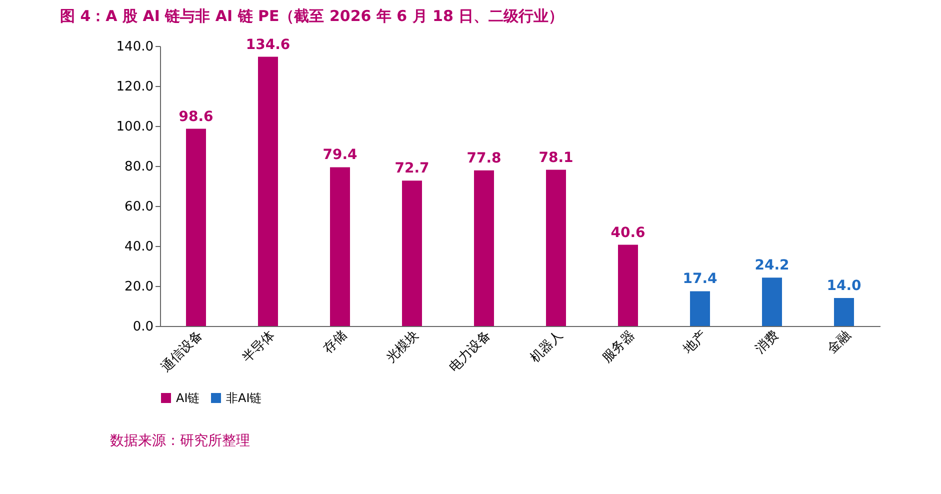  Describe the element at coordinates (412, 168) in the screenshot. I see `data-label: 72.7` at that location.